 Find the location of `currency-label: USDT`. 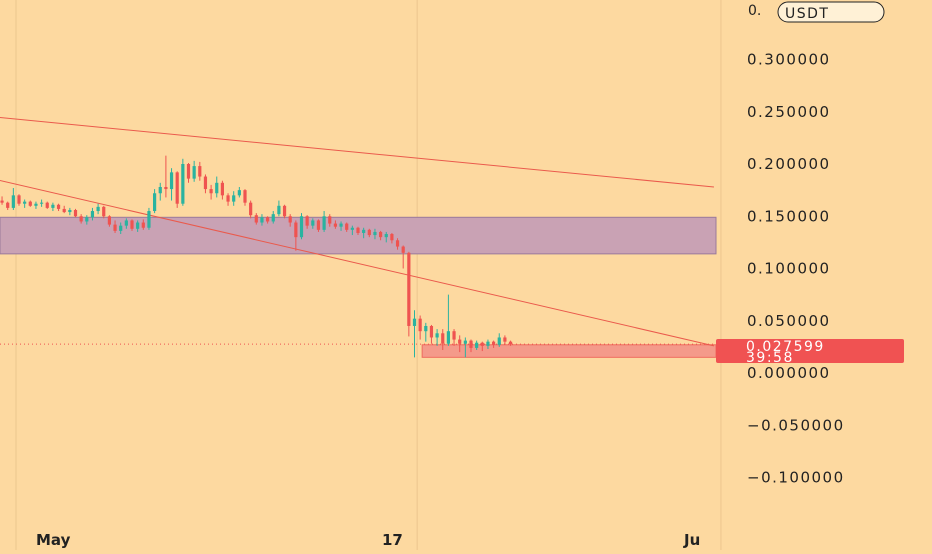

currency-label: USDT is located at coordinates (807, 14).